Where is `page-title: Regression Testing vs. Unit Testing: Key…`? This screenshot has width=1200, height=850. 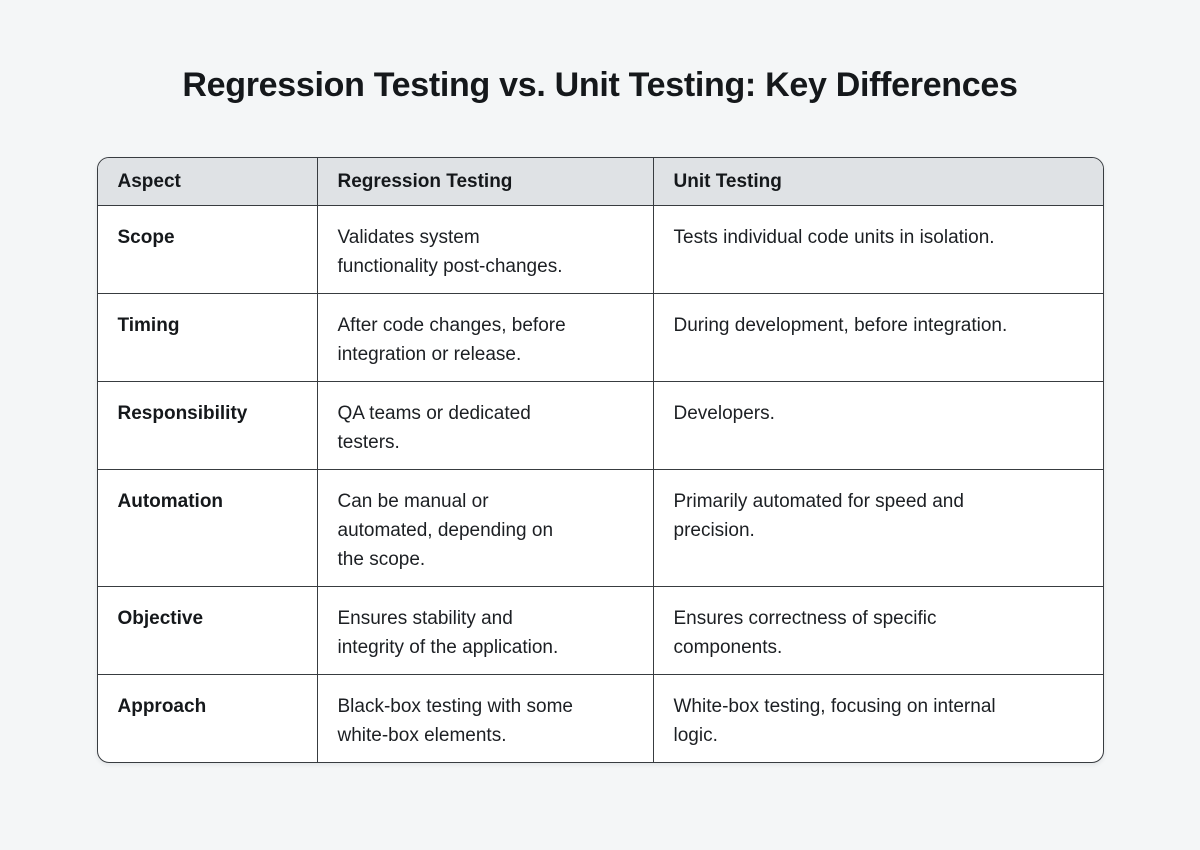 page-title: Regression Testing vs. Unit Testing: Key… is located at coordinates (600, 85).